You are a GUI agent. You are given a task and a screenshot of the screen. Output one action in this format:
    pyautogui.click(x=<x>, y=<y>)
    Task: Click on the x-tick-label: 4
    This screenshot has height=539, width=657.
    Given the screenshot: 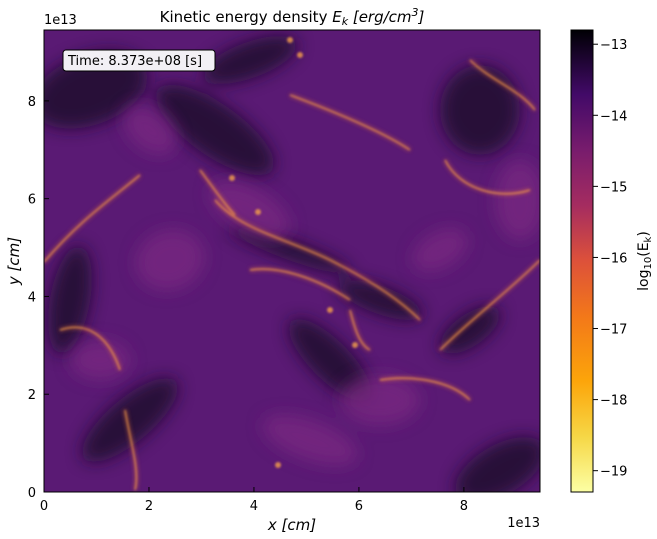 What is the action you would take?
    pyautogui.click(x=254, y=506)
    